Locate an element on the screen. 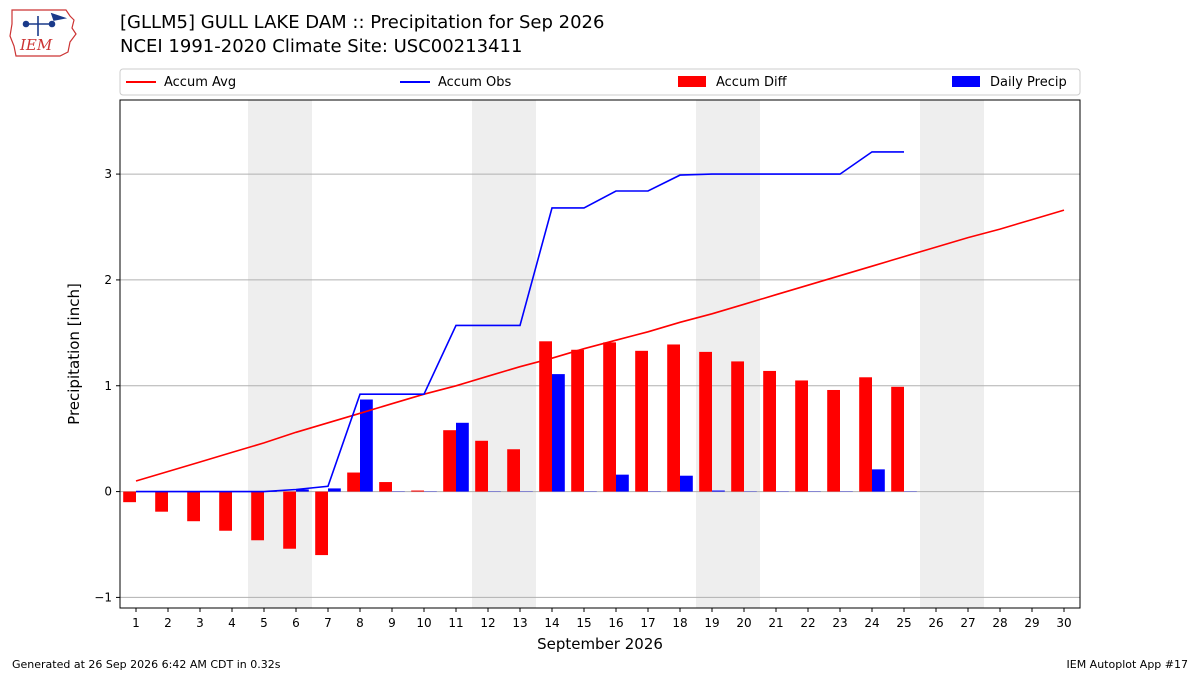 Image resolution: width=1200 pixels, height=675 pixels. x-tick-label: 29 is located at coordinates (1031, 623).